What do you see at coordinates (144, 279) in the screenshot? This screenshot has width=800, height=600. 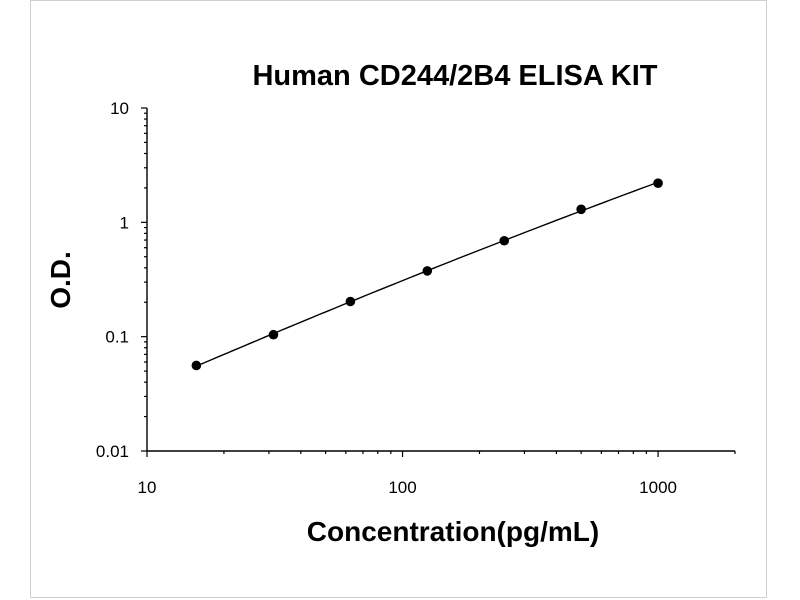 I see `y-axis-ticks` at bounding box center [144, 279].